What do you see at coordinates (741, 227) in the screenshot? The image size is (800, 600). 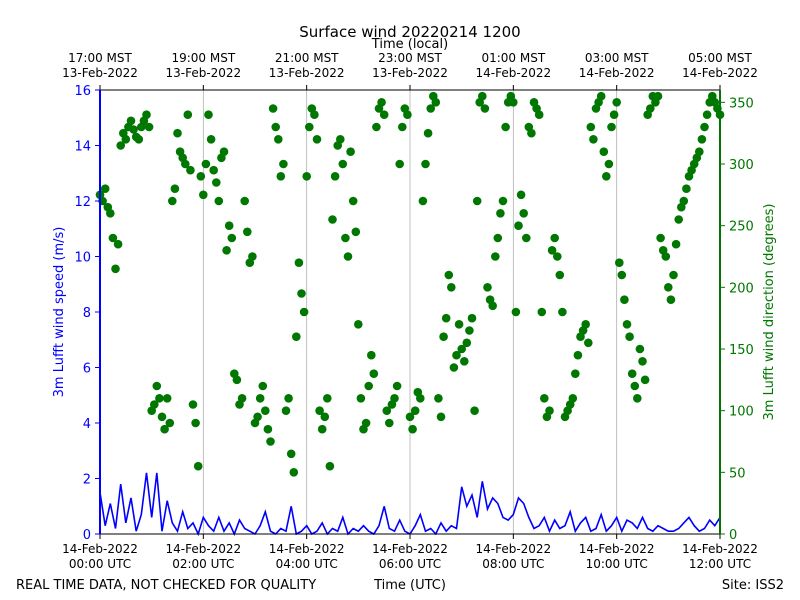 I see `y-tick-label-right: 250` at bounding box center [741, 227].